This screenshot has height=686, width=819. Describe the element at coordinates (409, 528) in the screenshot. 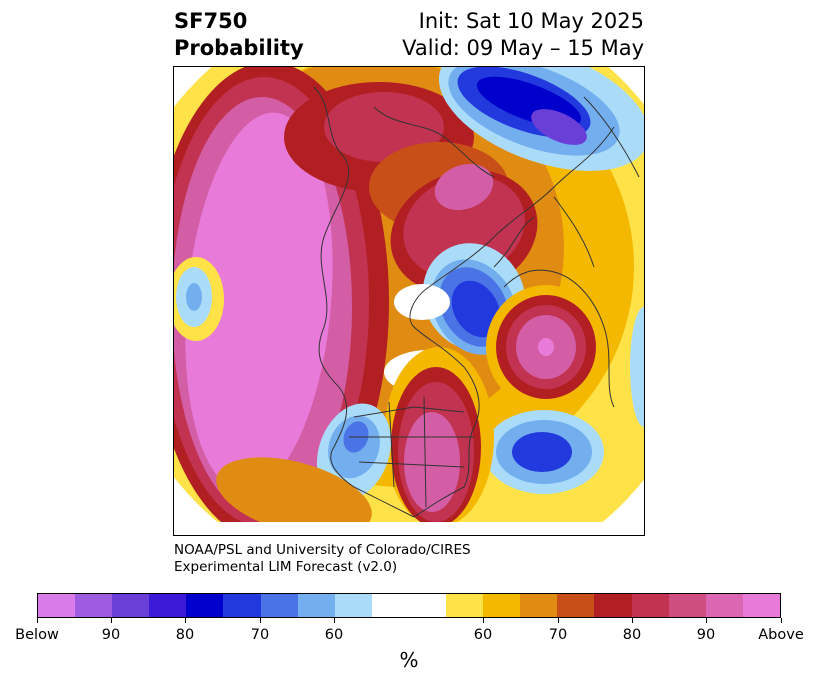

I see `bottom-blank` at that location.